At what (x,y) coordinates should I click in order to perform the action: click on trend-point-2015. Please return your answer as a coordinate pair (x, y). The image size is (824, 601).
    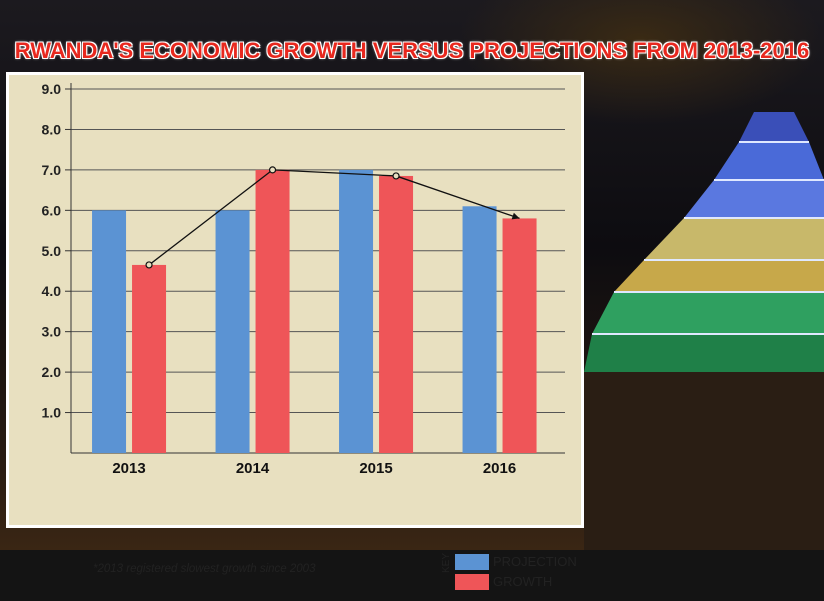
    Looking at the image, I should click on (396, 176).